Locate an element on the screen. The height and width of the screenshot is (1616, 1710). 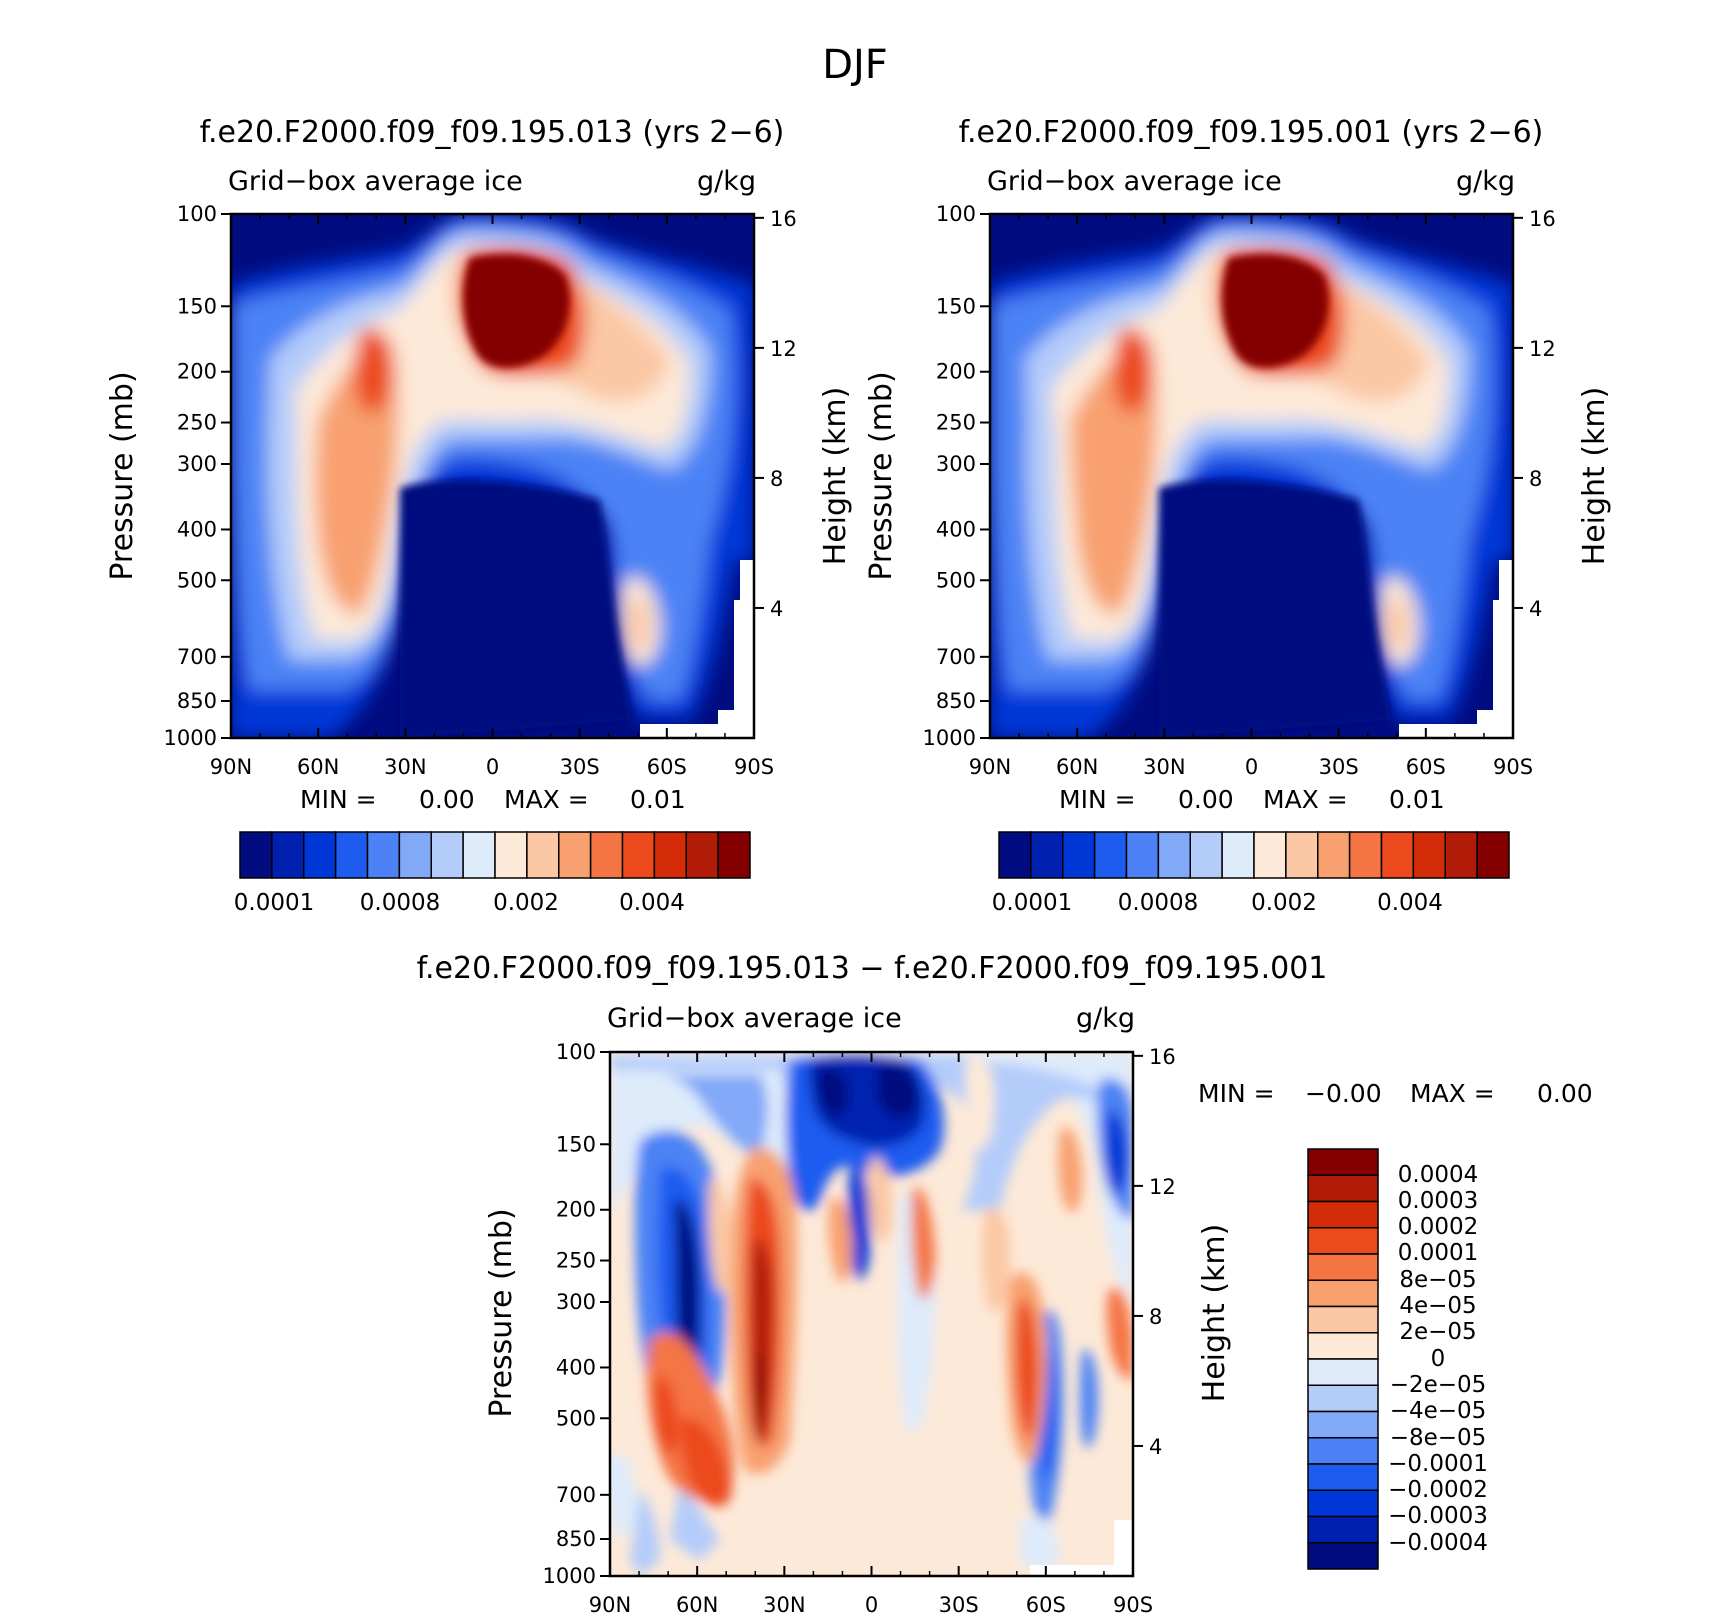
y-tick-label: 1000 is located at coordinates (949, 738).